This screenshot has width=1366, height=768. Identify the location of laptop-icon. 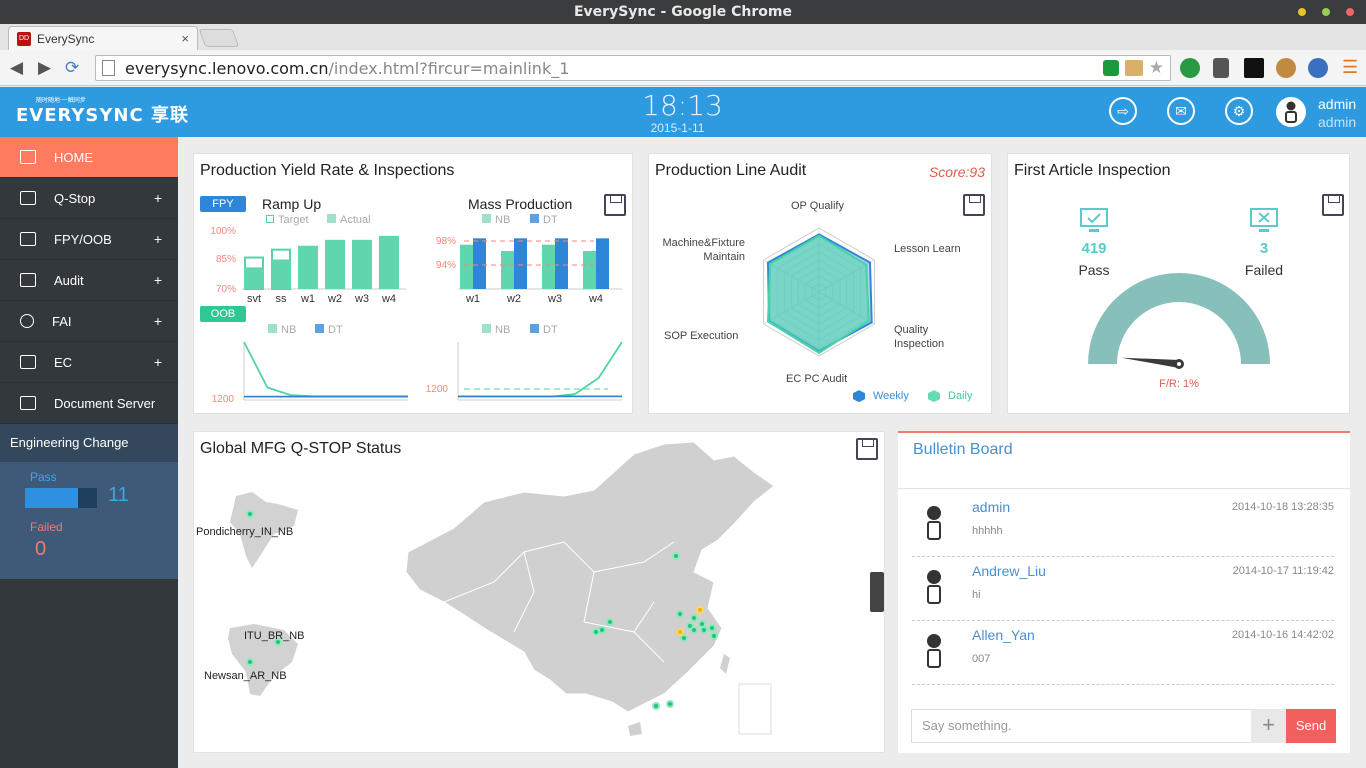
(28, 198).